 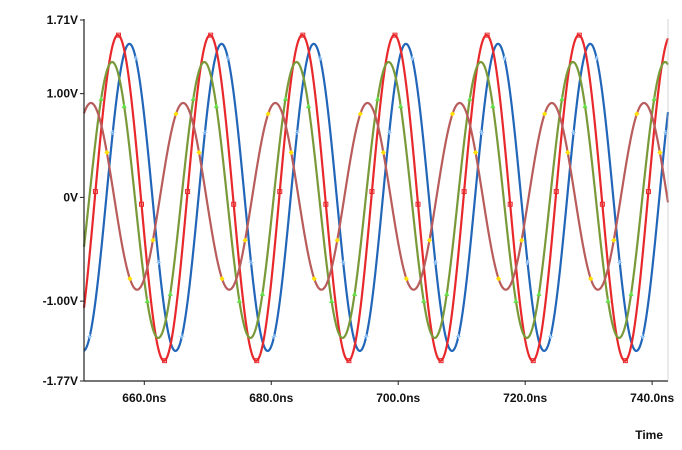 I want to click on y-tick-label-3: -1.00V, so click(x=60, y=301).